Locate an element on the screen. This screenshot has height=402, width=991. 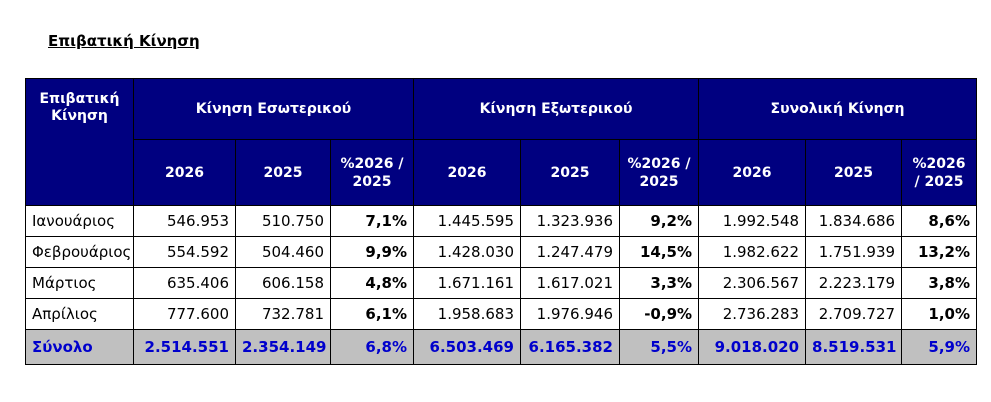
value-cell: 1.992.548 is located at coordinates (752, 221).